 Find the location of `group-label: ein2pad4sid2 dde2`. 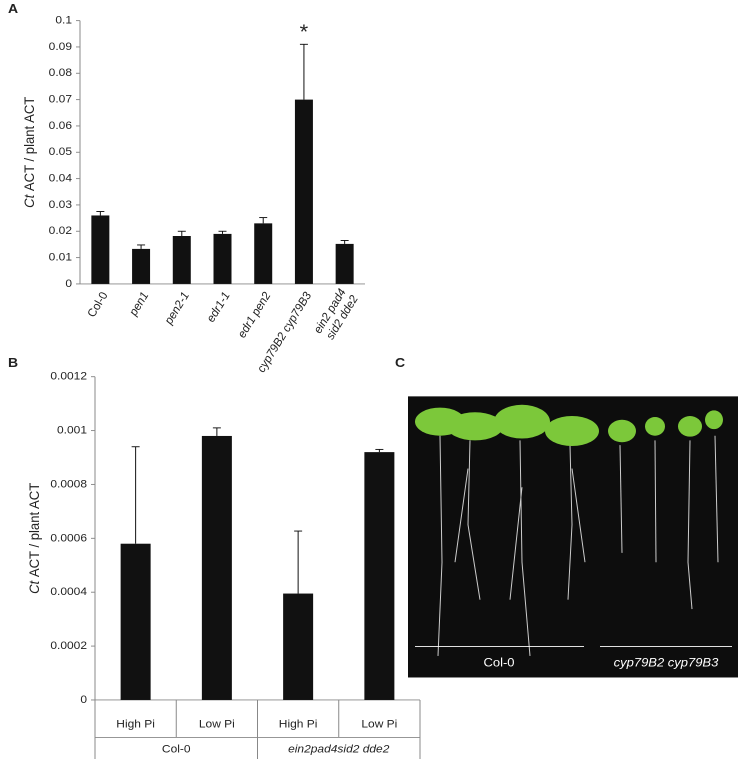

group-label: ein2pad4sid2 dde2 is located at coordinates (339, 749).